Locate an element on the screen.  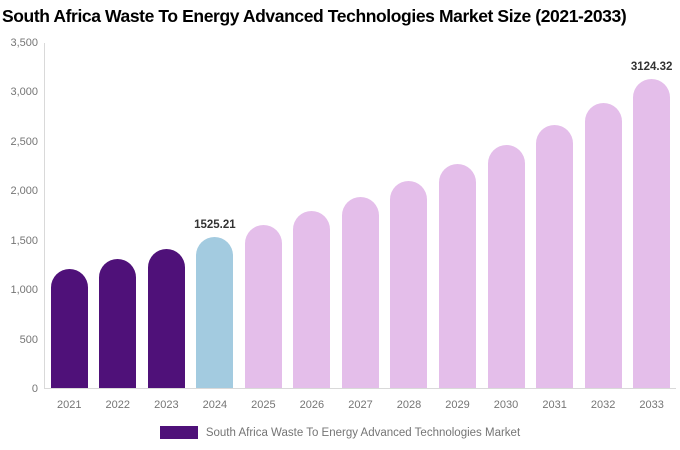
bar-value-label-2024: 1525.21 is located at coordinates (215, 225).